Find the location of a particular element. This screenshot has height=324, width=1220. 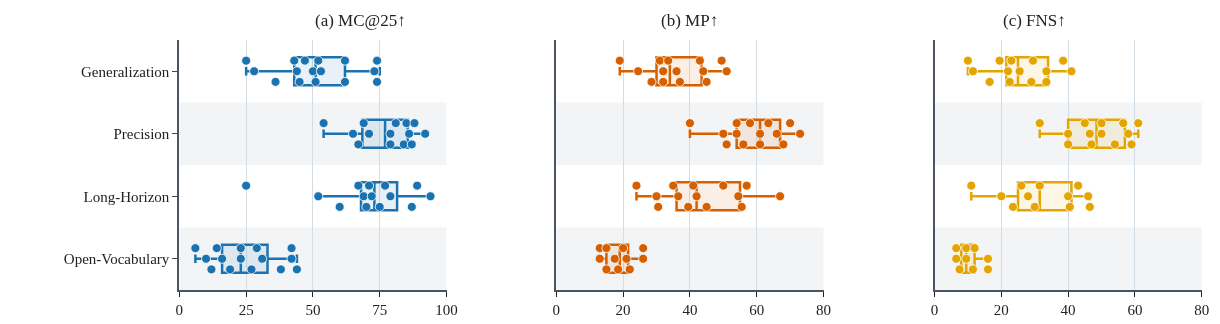

chart-title: (c) FNS↑ is located at coordinates (1034, 20).